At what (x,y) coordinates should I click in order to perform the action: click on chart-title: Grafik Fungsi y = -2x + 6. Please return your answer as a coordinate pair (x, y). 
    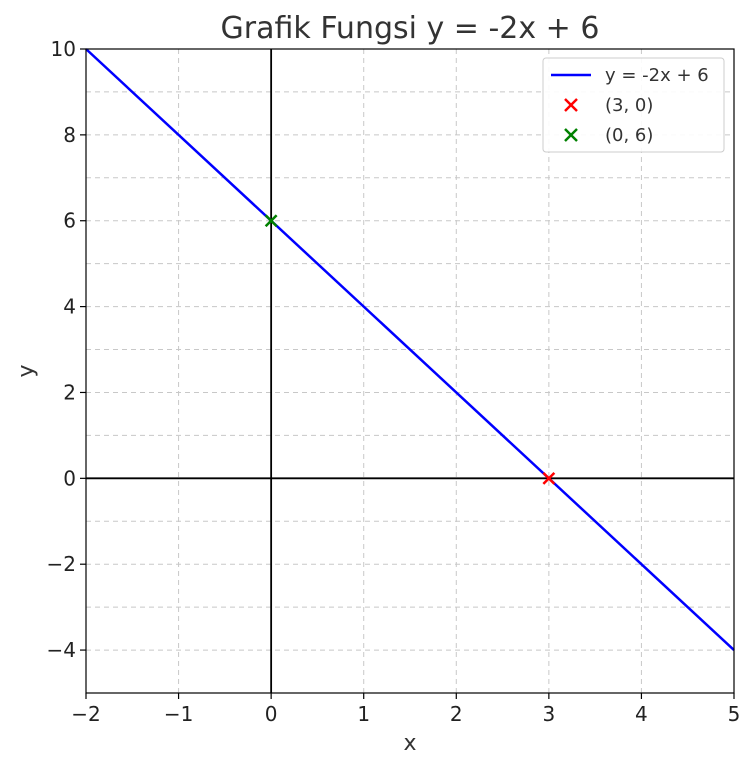
    Looking at the image, I should click on (410, 28).